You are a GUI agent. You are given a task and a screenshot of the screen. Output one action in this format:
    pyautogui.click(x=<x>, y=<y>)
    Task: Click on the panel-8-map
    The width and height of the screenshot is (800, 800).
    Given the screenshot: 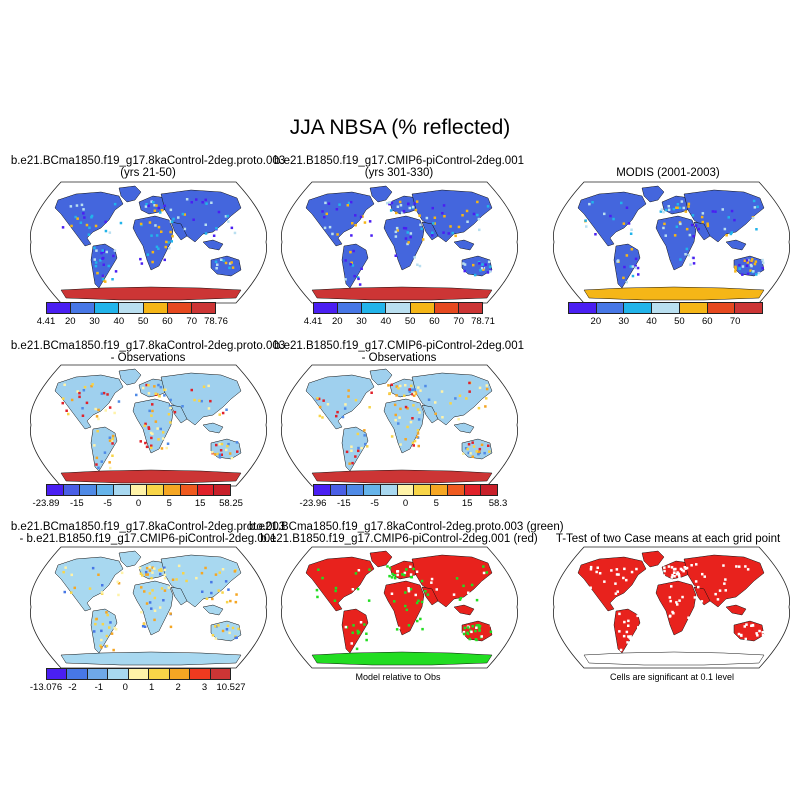 What is the action you would take?
    pyautogui.click(x=671, y=607)
    